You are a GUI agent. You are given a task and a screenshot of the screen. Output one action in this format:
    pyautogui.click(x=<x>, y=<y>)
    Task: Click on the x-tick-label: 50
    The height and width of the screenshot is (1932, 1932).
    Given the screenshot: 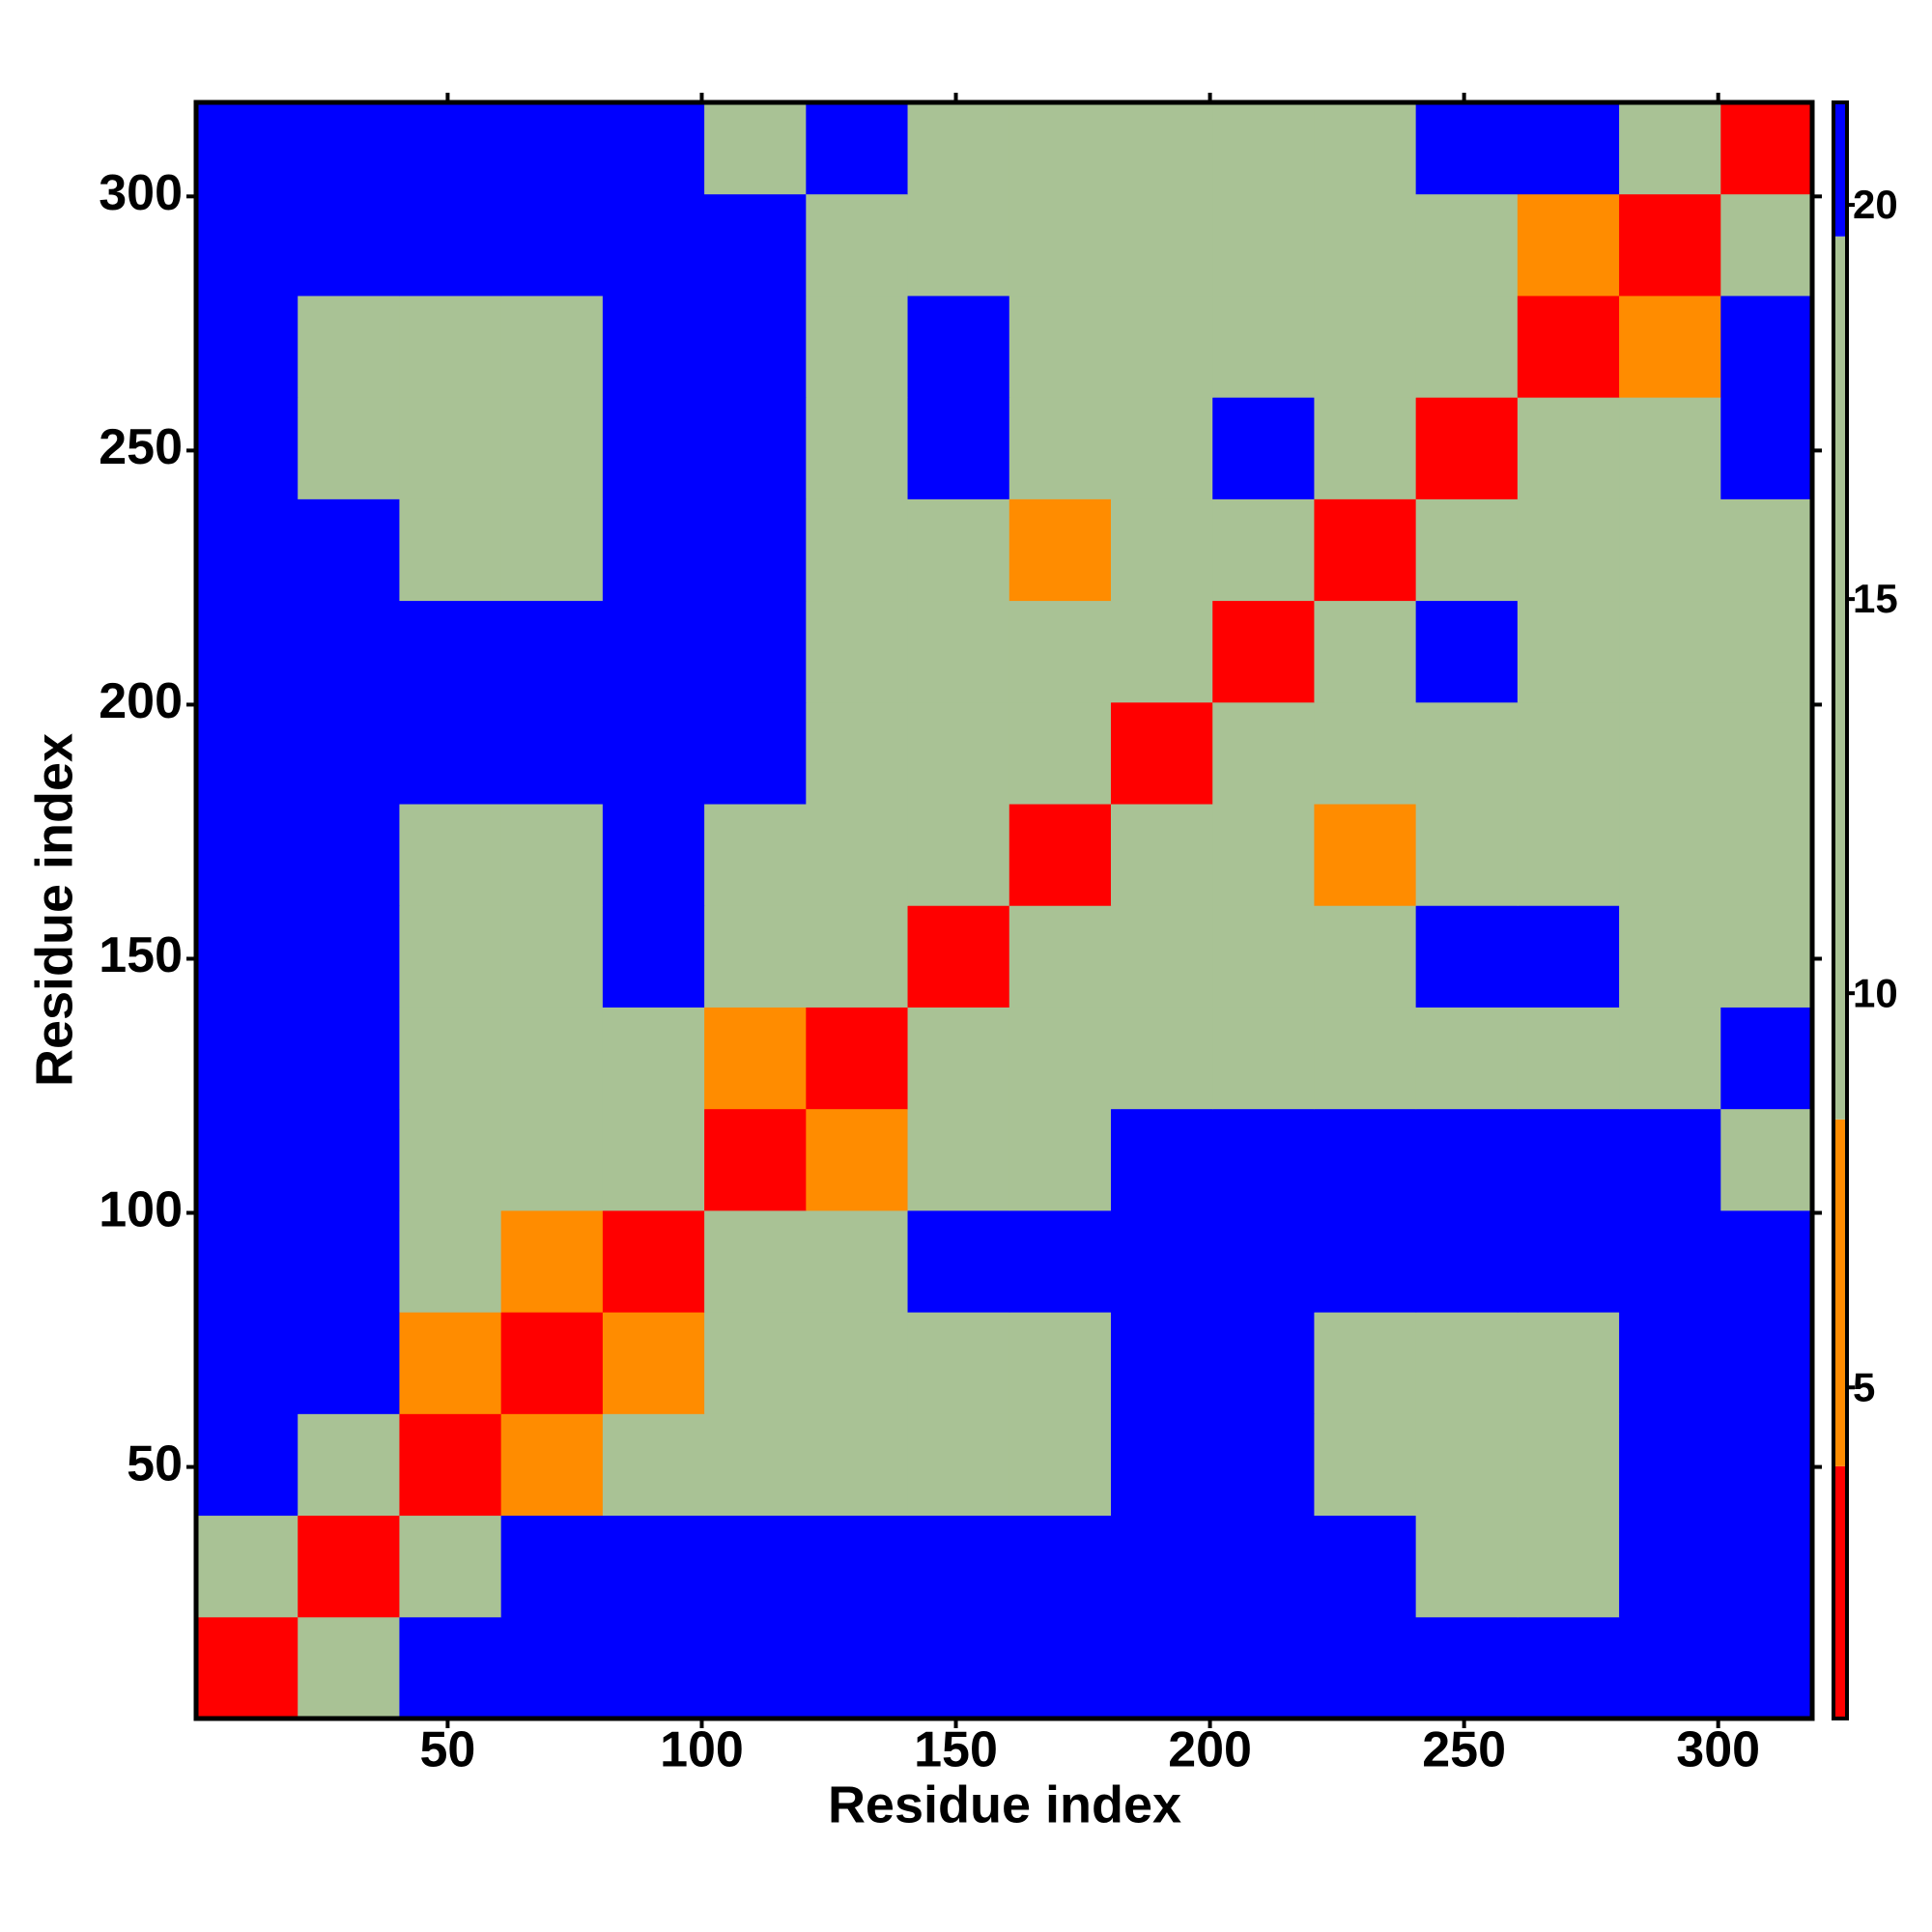 What is the action you would take?
    pyautogui.click(x=447, y=1750)
    